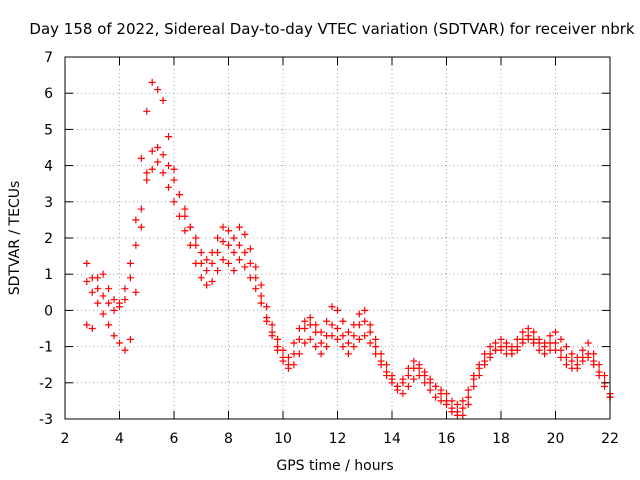  What do you see at coordinates (46, 420) in the screenshot?
I see `y-tick-label: -3` at bounding box center [46, 420].